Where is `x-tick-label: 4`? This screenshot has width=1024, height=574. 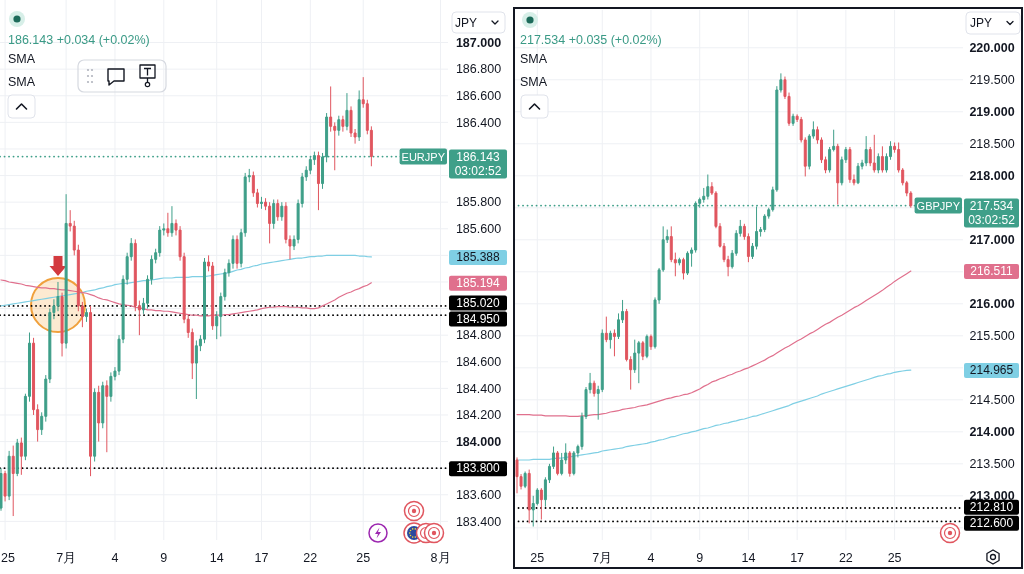 x-tick-label: 4 is located at coordinates (115, 558).